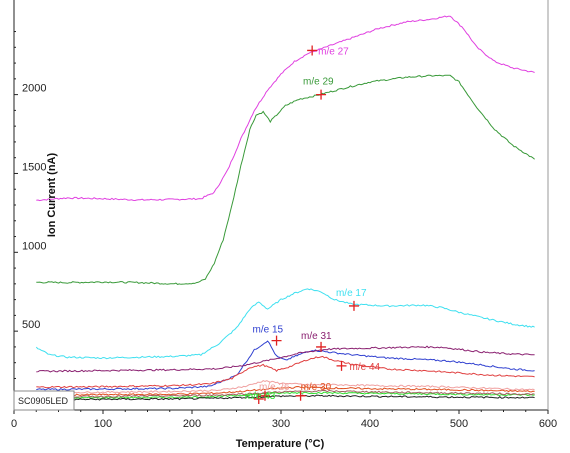 Image resolution: width=570 pixels, height=453 pixels. What do you see at coordinates (14, 424) in the screenshot?
I see `x-tick-label: 0` at bounding box center [14, 424].